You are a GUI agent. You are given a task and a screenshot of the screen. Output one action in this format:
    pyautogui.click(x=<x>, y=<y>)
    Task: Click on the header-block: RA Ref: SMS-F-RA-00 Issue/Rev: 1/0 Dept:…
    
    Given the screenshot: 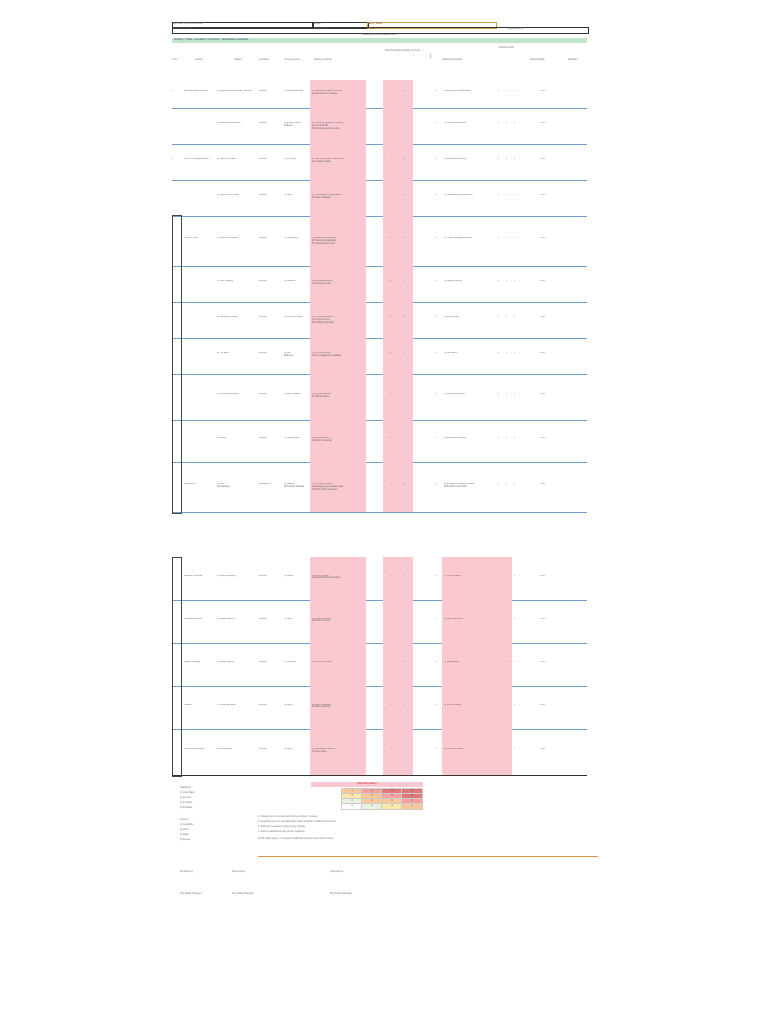 What is the action you would take?
    pyautogui.click(x=380, y=27)
    